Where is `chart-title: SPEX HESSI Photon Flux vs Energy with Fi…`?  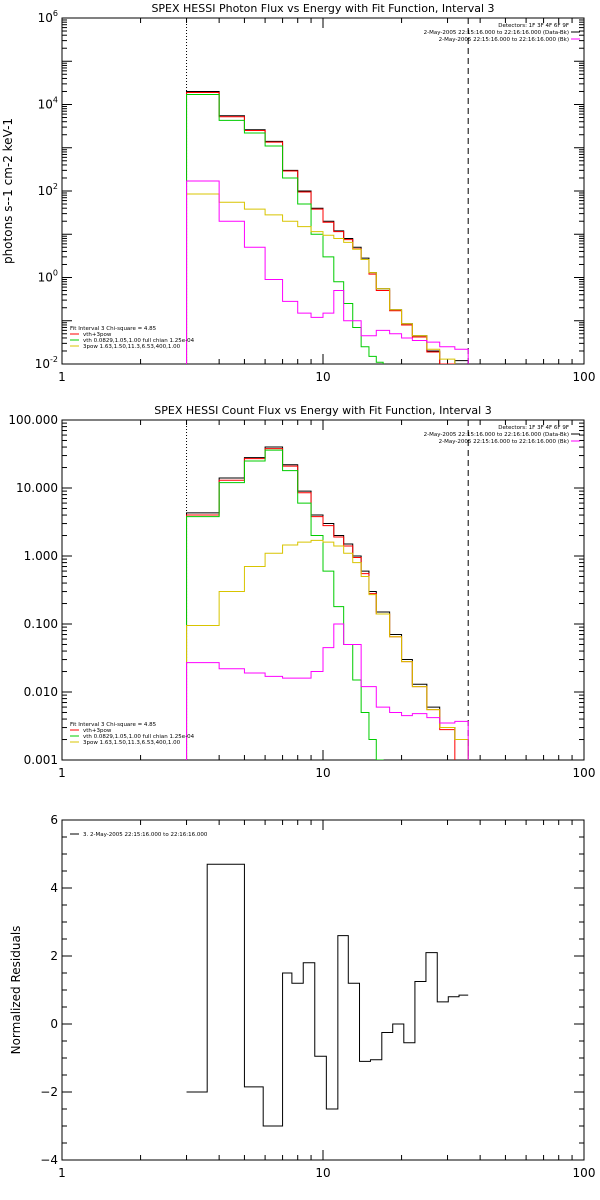
chart-title: SPEX HESSI Photon Flux vs Energy with Fi… is located at coordinates (322, 8).